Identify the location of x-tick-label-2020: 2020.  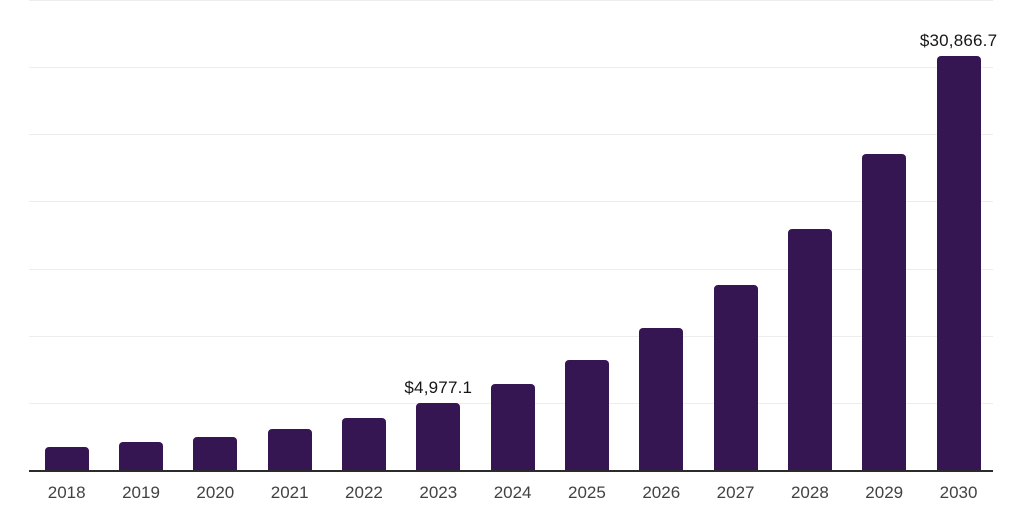
(215, 492).